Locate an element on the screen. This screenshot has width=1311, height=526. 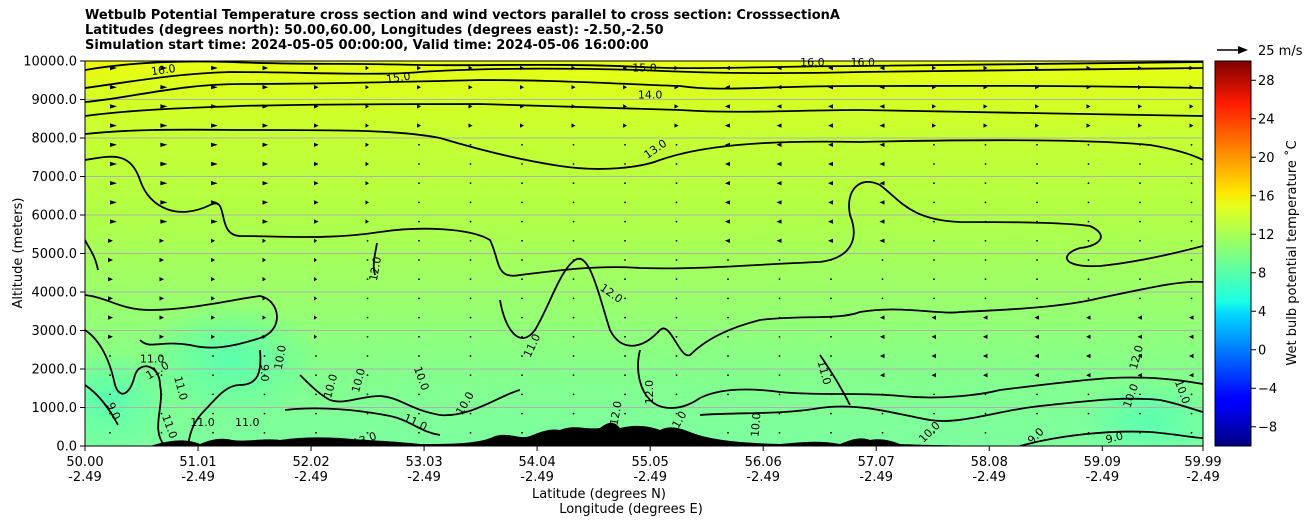
x-tick-label-latitude: 52.02 is located at coordinates (310, 462).